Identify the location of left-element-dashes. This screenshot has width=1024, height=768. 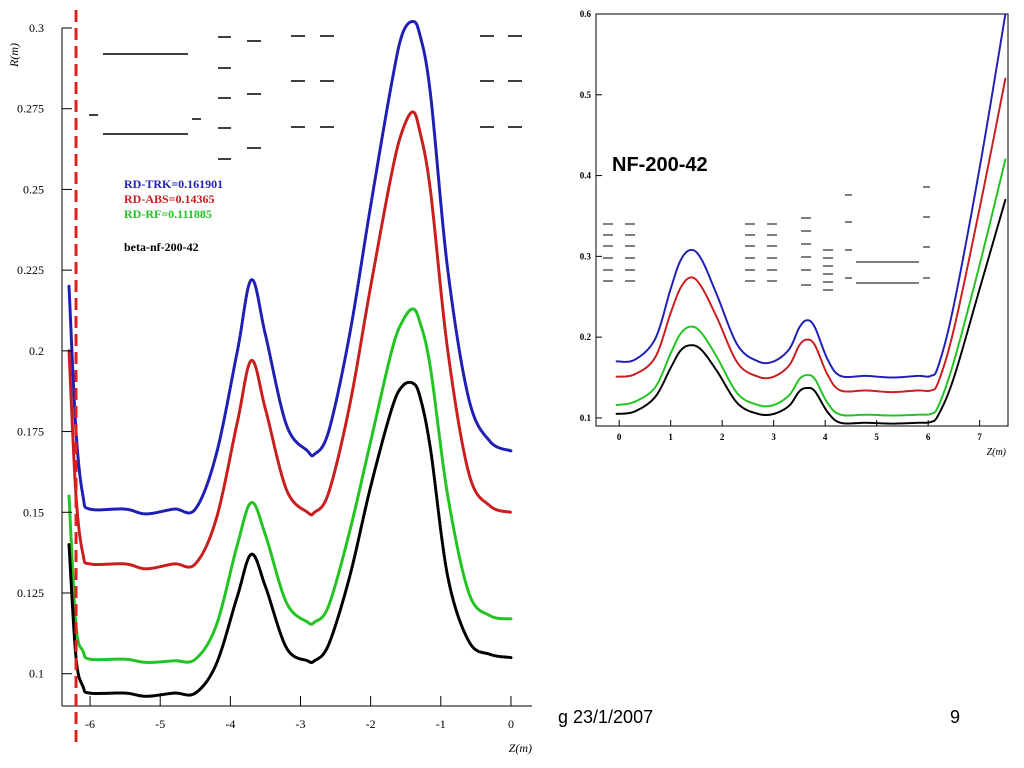
(305, 97).